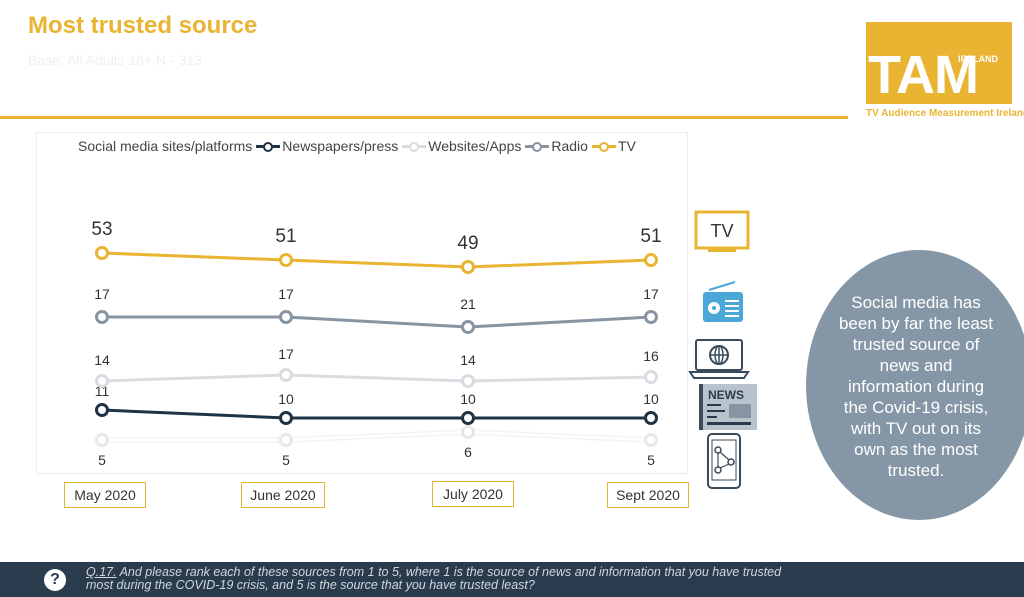  Describe the element at coordinates (105, 495) in the screenshot. I see `x-tick-may-2020: May 2020` at that location.